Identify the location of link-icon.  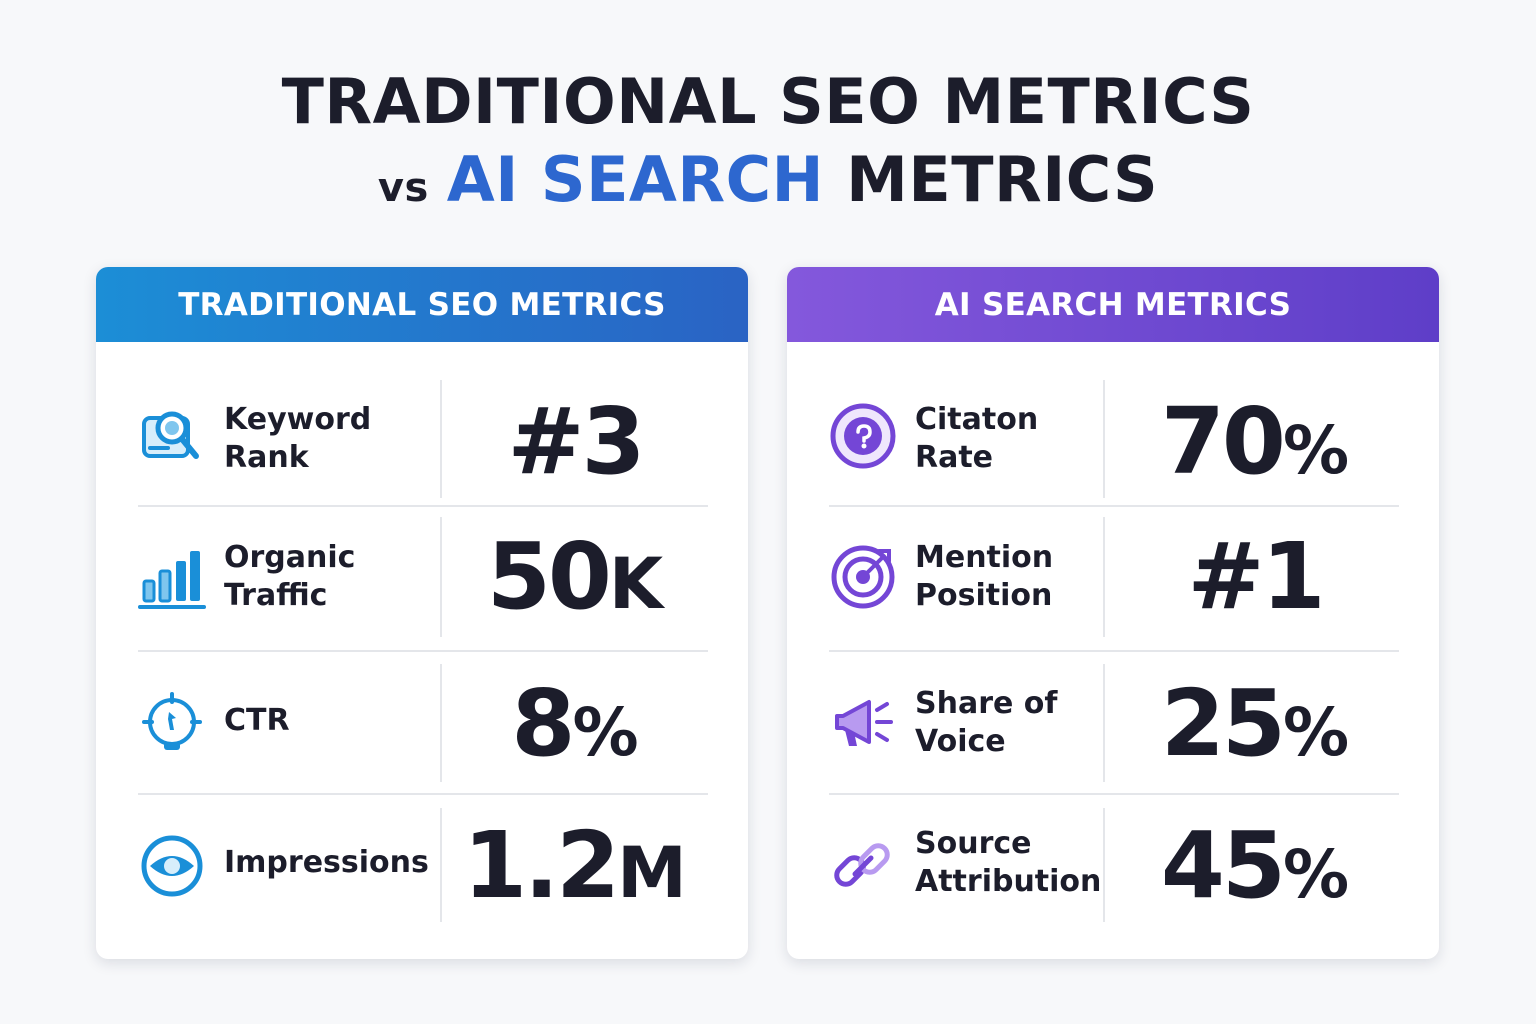
(862, 865).